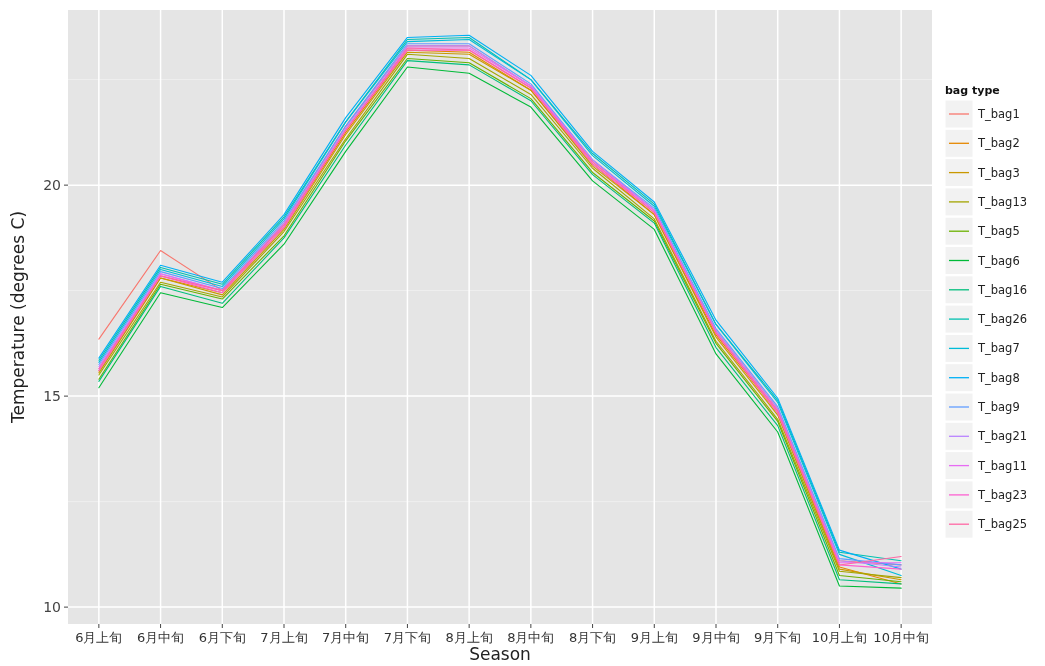 This screenshot has width=1045, height=666. Describe the element at coordinates (972, 90) in the screenshot. I see `legend-title: bag type` at that location.